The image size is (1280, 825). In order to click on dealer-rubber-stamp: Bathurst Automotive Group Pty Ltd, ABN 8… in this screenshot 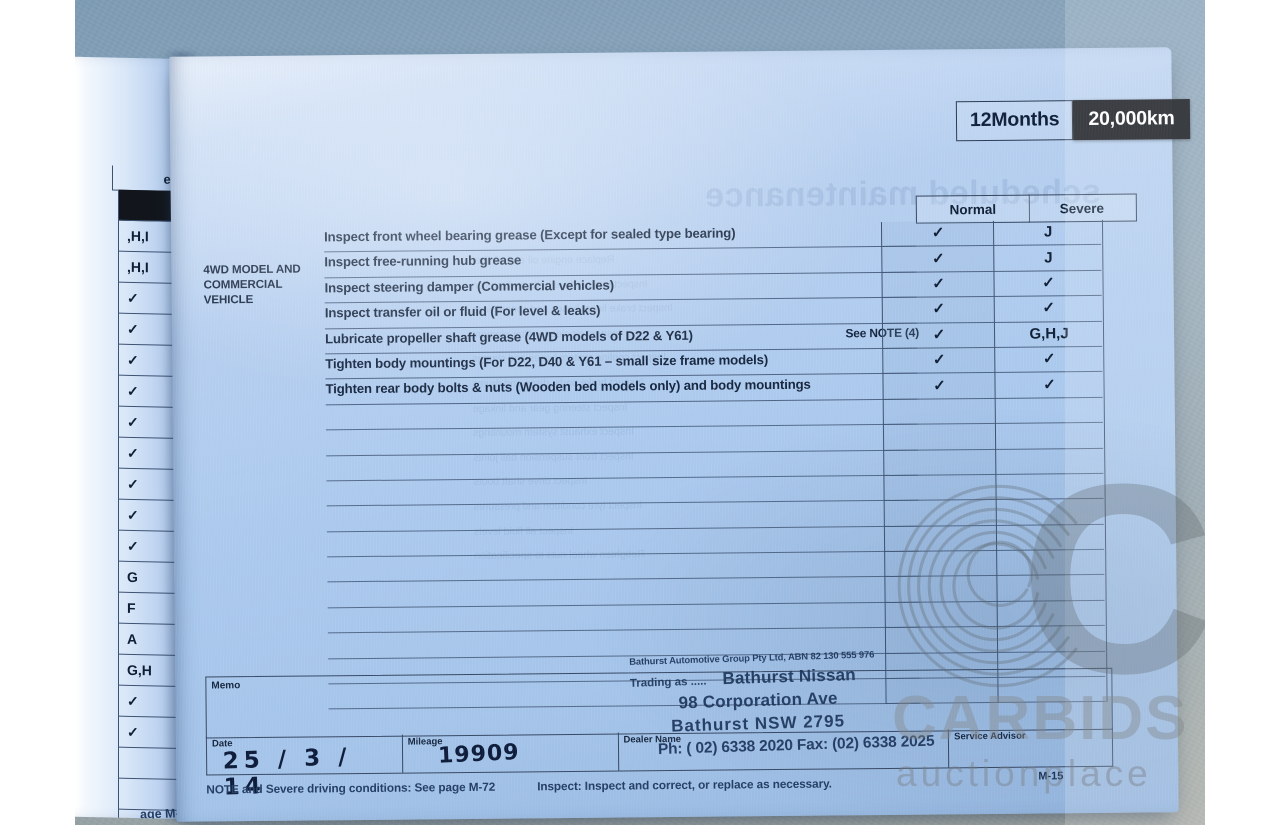, I will do `click(795, 703)`.